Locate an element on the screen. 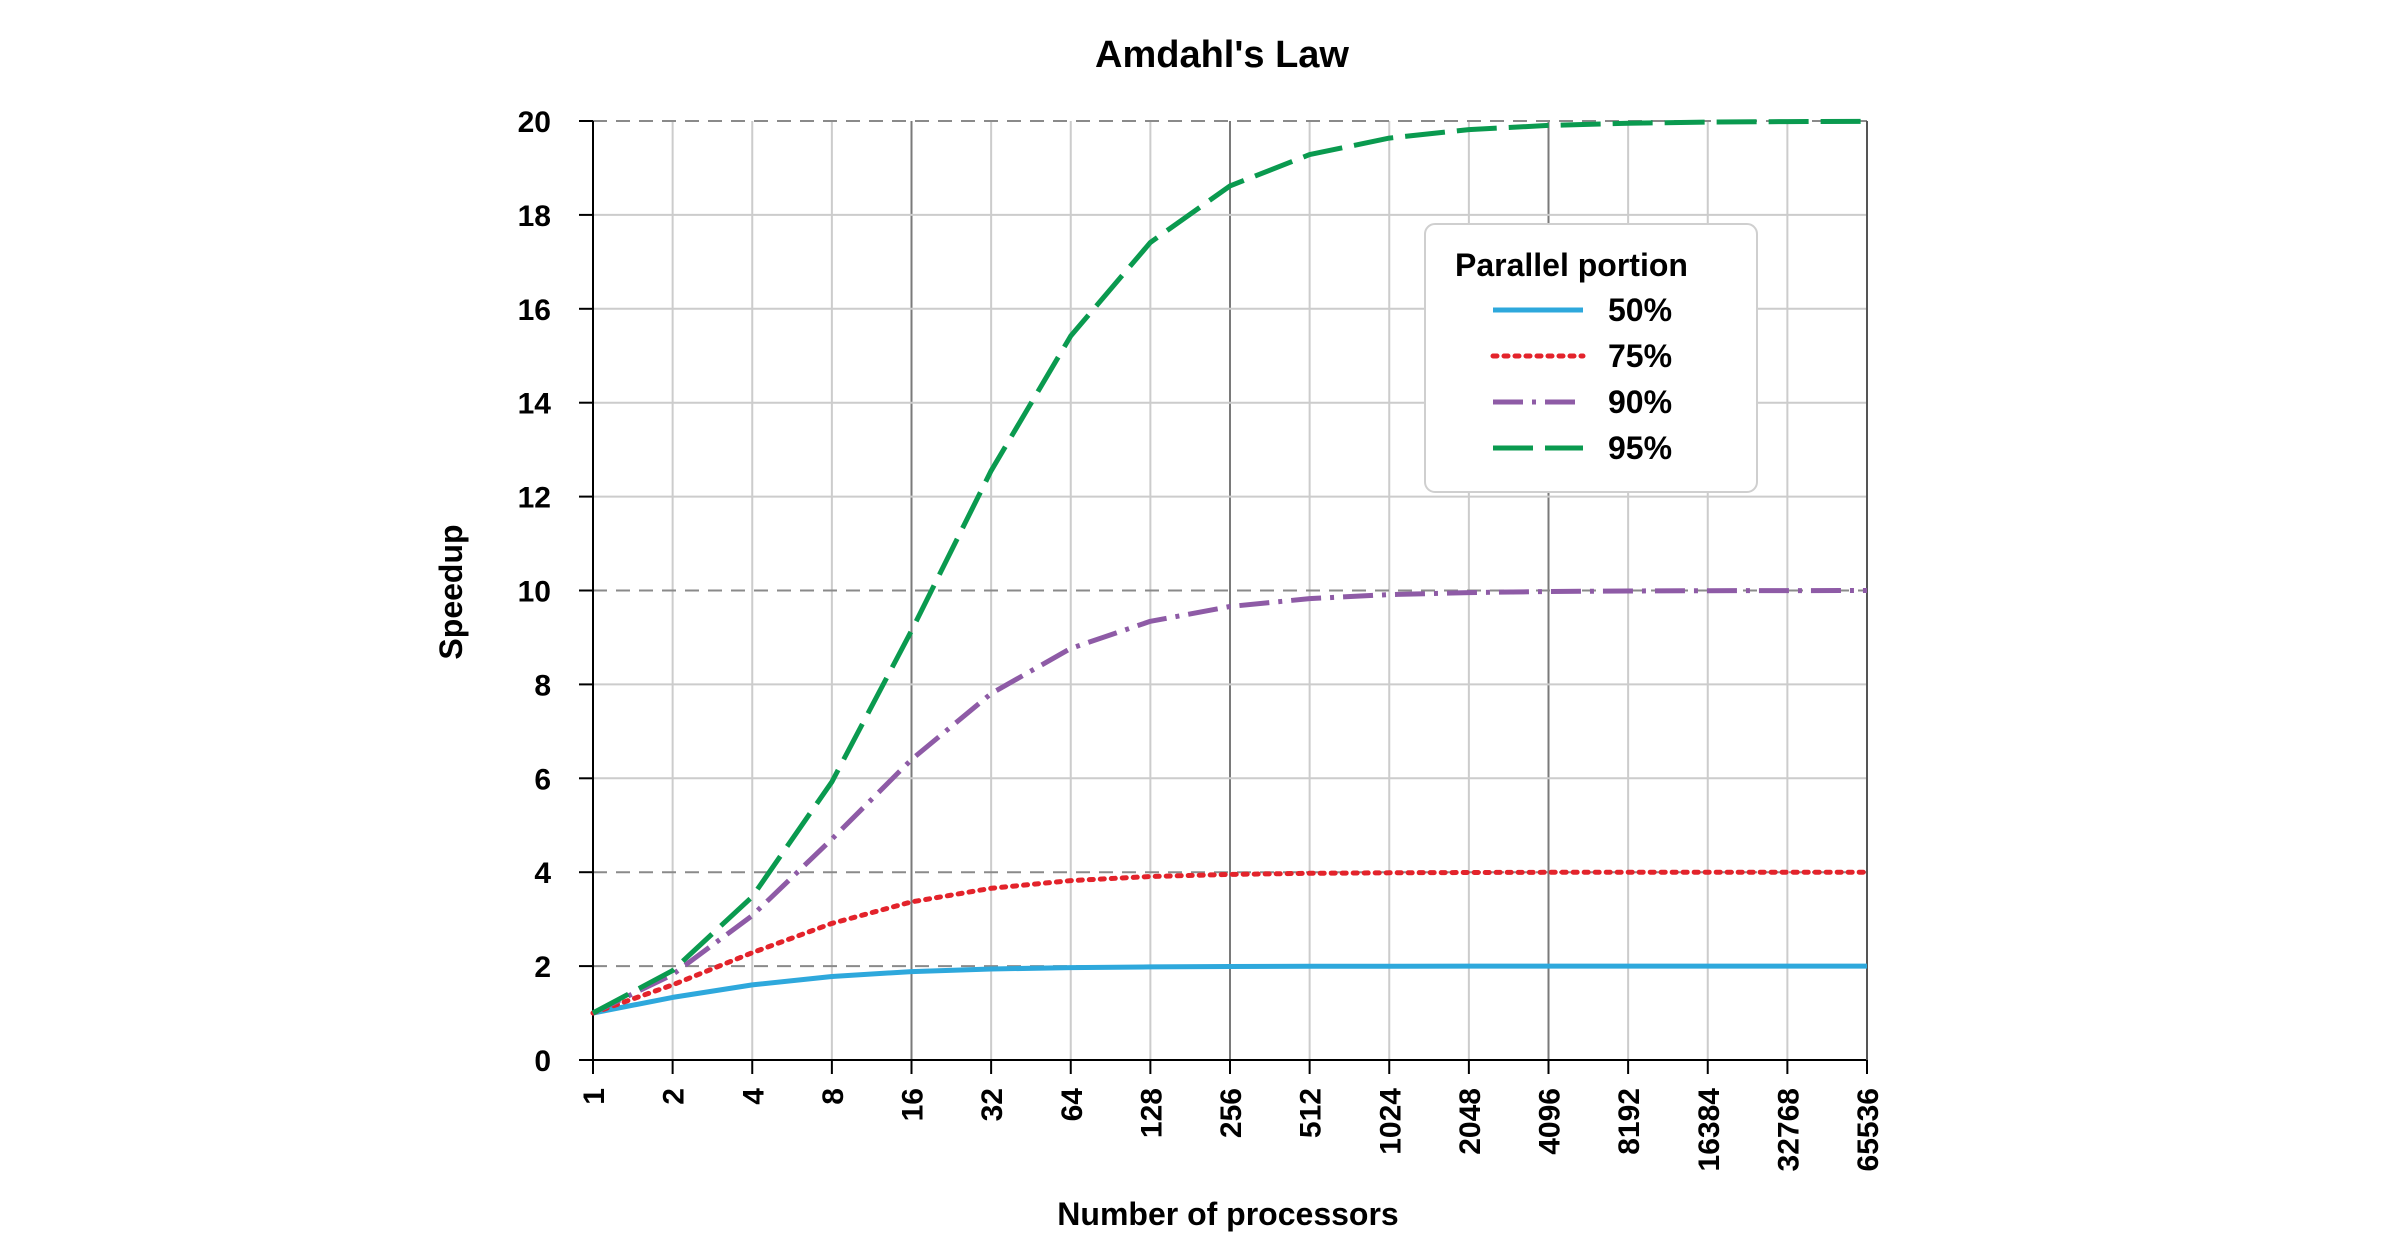 Image resolution: width=2400 pixels, height=1260 pixels. x-tick-label: 64 is located at coordinates (1072, 1105).